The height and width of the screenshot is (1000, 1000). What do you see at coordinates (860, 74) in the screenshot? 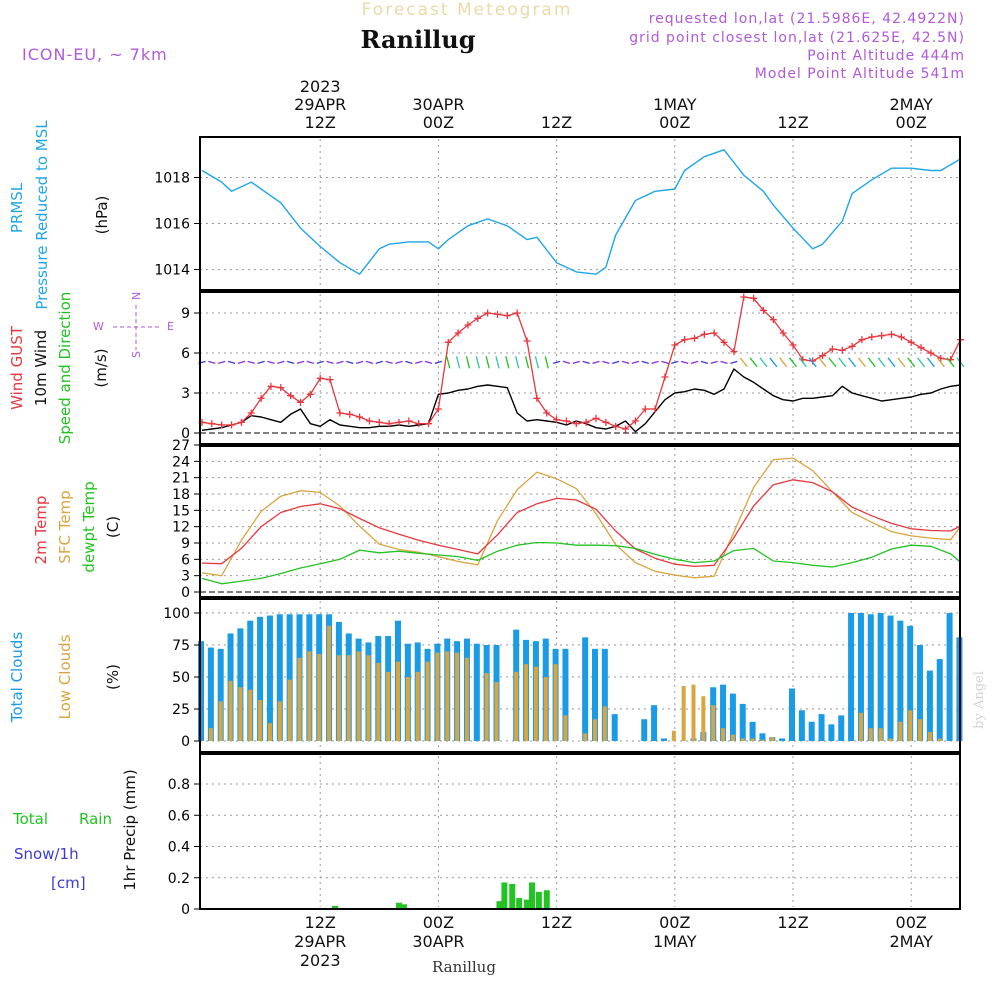
I see `model-altitude: Model Point Altitude 541m` at bounding box center [860, 74].